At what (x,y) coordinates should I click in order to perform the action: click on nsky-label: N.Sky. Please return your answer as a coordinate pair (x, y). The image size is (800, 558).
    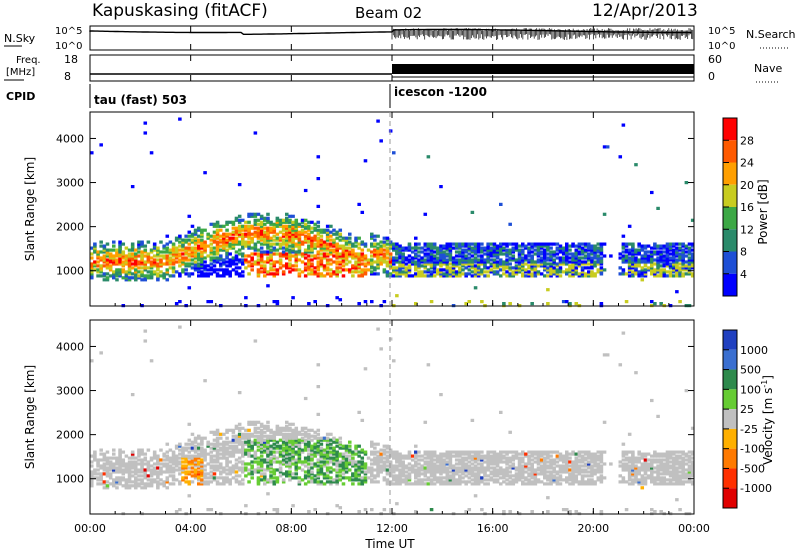
    Looking at the image, I should click on (20, 38).